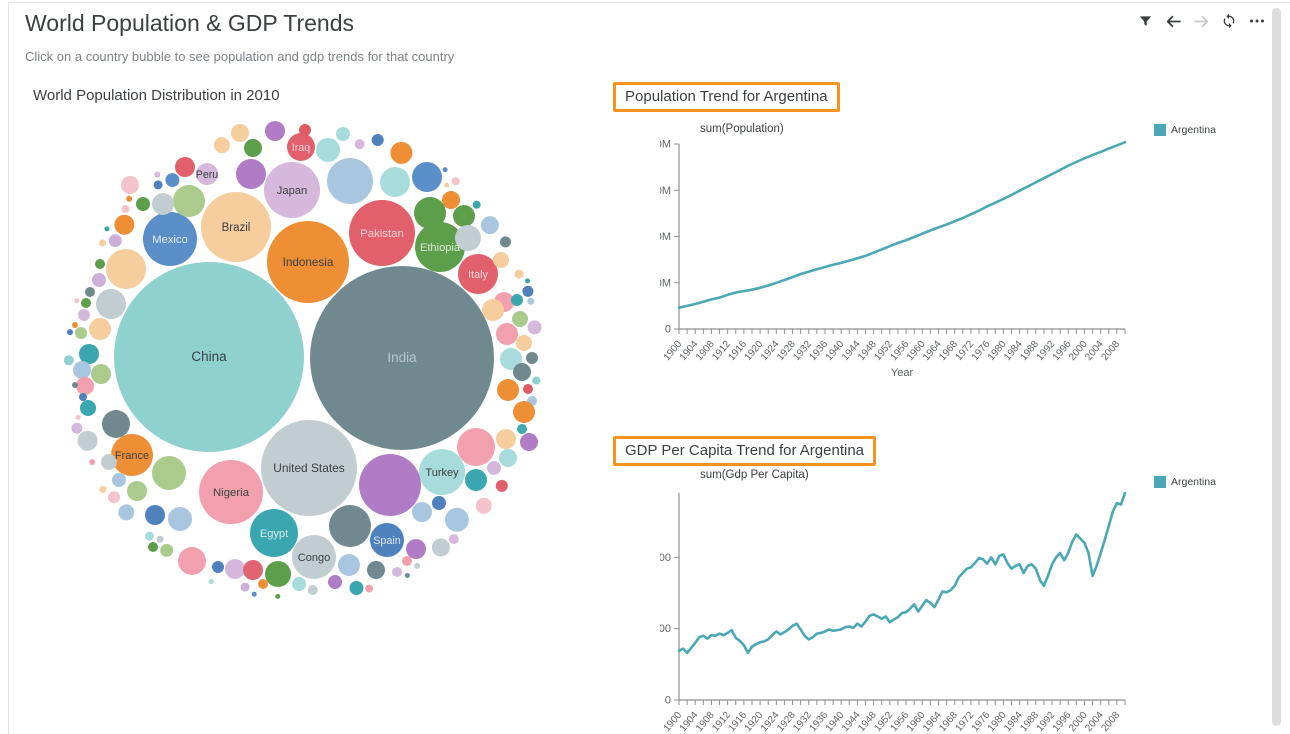 This screenshot has width=1290, height=734. I want to click on bubble-united-states, so click(309, 468).